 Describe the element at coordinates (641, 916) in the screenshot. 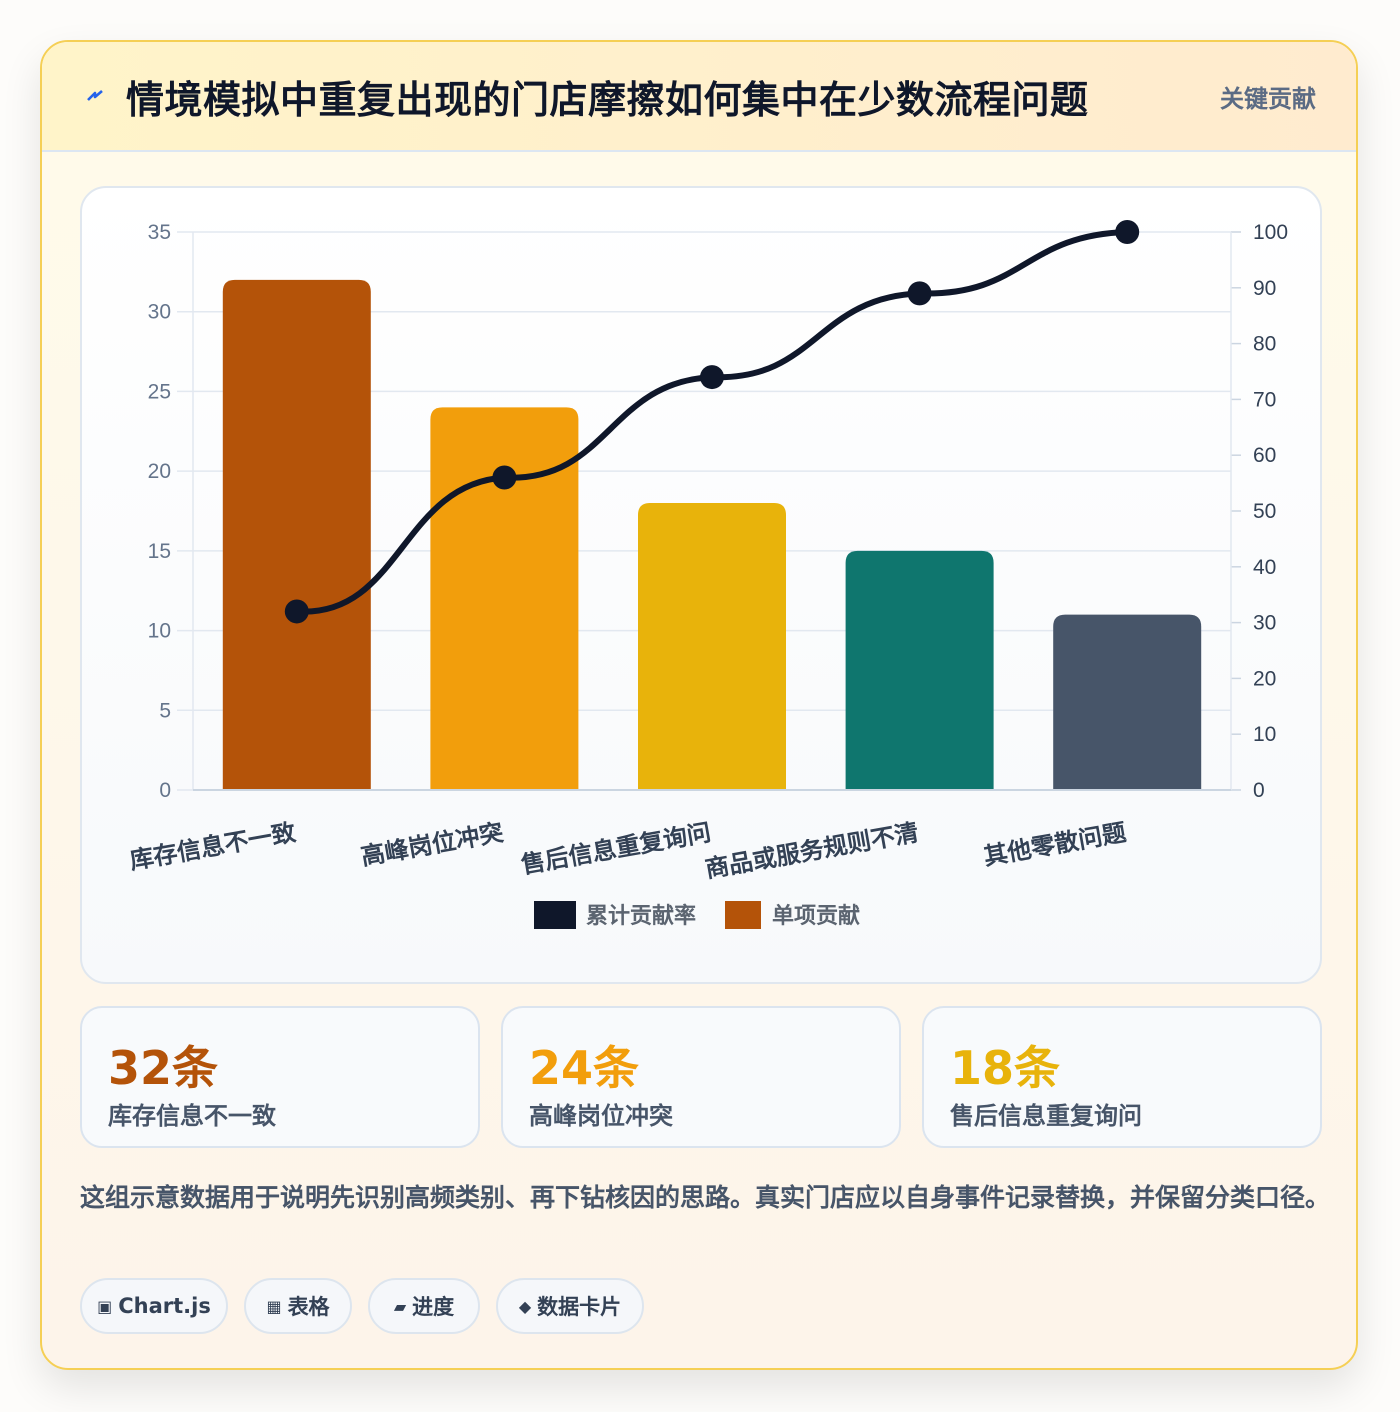

I see `legend-label: 累计贡献率` at that location.